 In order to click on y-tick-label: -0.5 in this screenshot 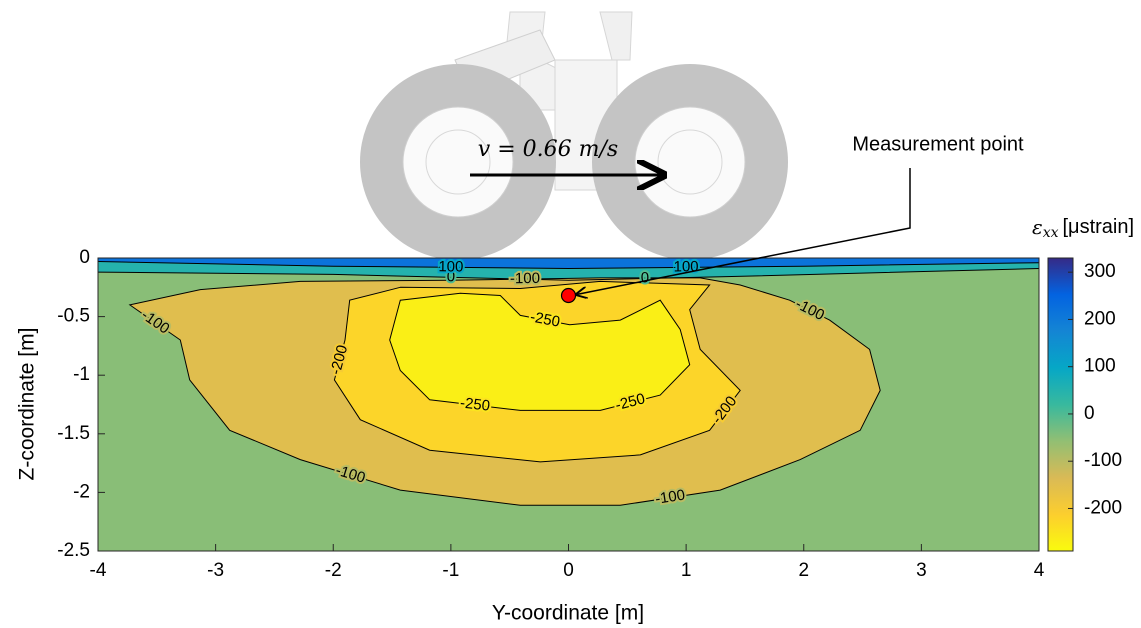, I will do `click(73, 316)`.